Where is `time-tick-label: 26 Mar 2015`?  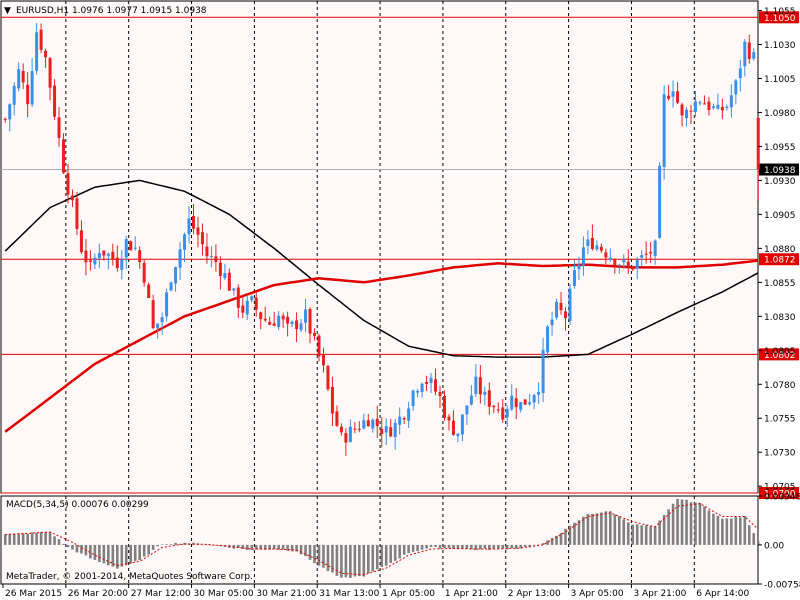 time-tick-label: 26 Mar 2015 is located at coordinates (33, 594).